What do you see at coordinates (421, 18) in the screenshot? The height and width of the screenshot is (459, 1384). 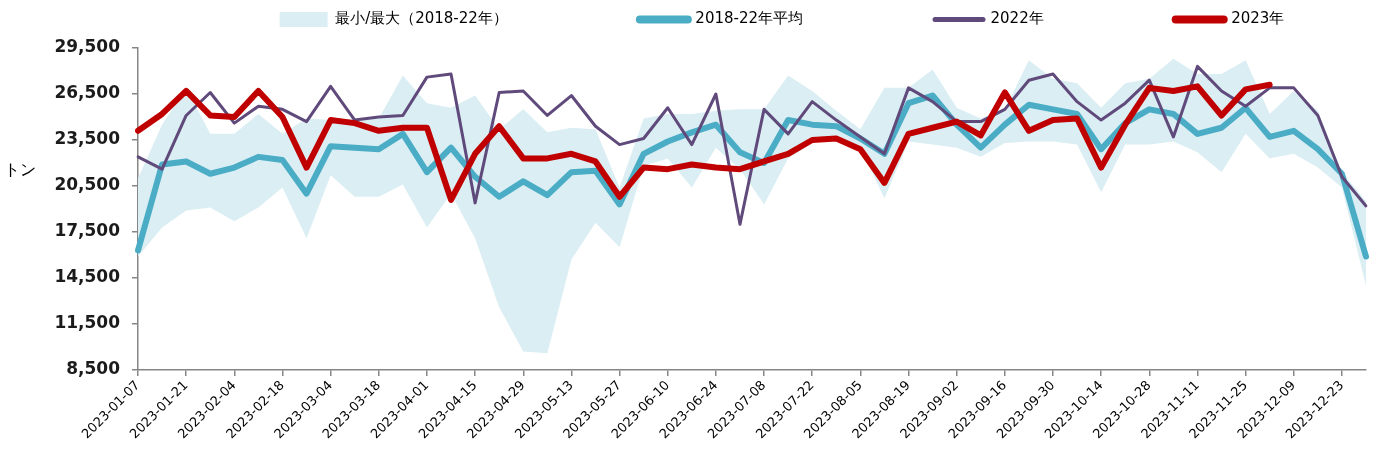 I see `legend-label: 最小/最大（2018-22年）` at bounding box center [421, 18].